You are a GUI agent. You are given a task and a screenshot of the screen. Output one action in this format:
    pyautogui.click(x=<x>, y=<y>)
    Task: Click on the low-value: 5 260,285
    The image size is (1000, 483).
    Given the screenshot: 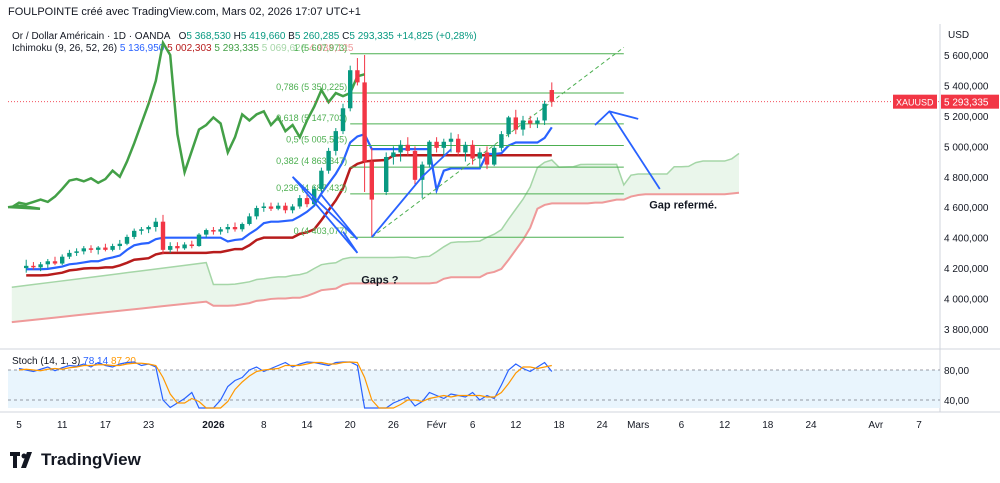 What is the action you would take?
    pyautogui.click(x=317, y=36)
    